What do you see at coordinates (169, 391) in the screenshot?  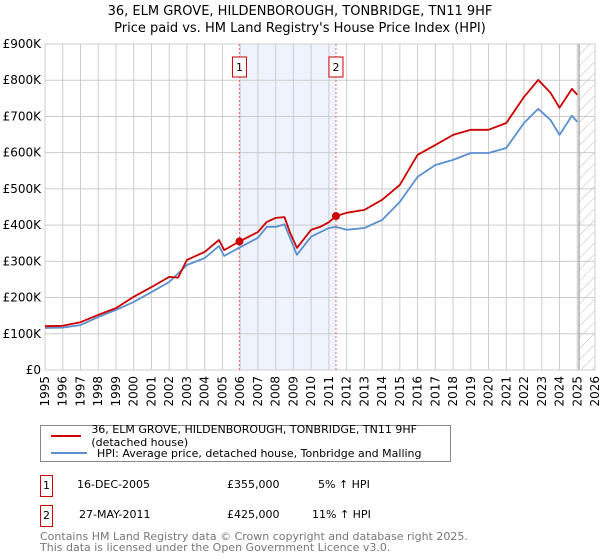 I see `x-tick-label: 2002` at bounding box center [169, 391].